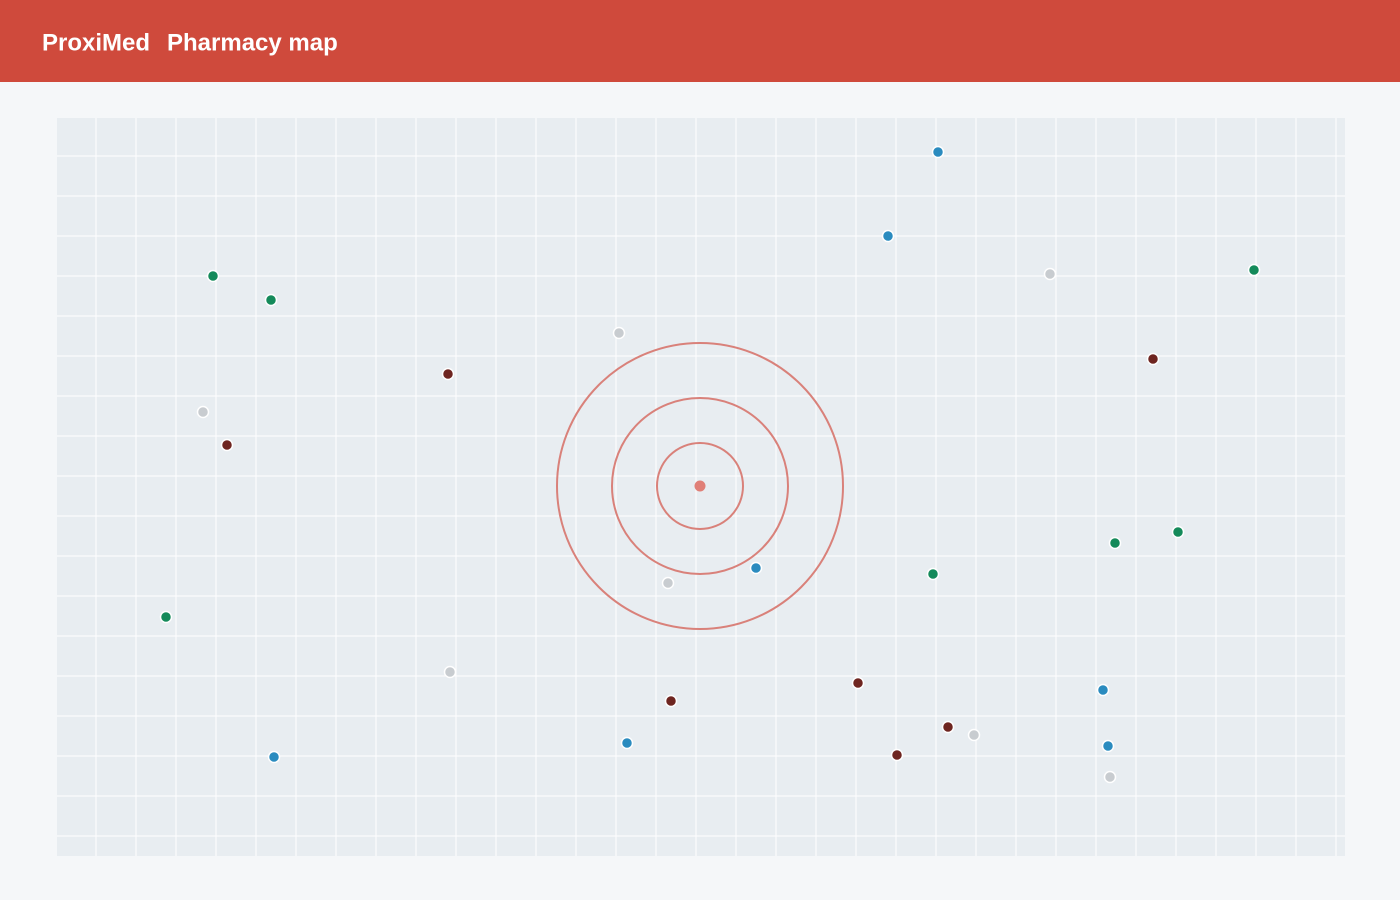 This screenshot has height=900, width=1400. I want to click on brand: ProxiMed, so click(96, 42).